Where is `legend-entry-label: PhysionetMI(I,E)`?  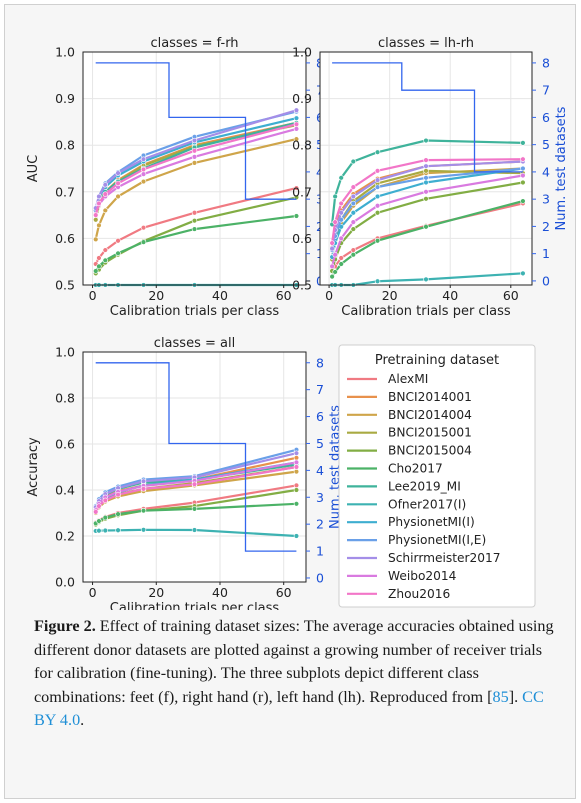 legend-entry-label: PhysionetMI(I,E) is located at coordinates (437, 540).